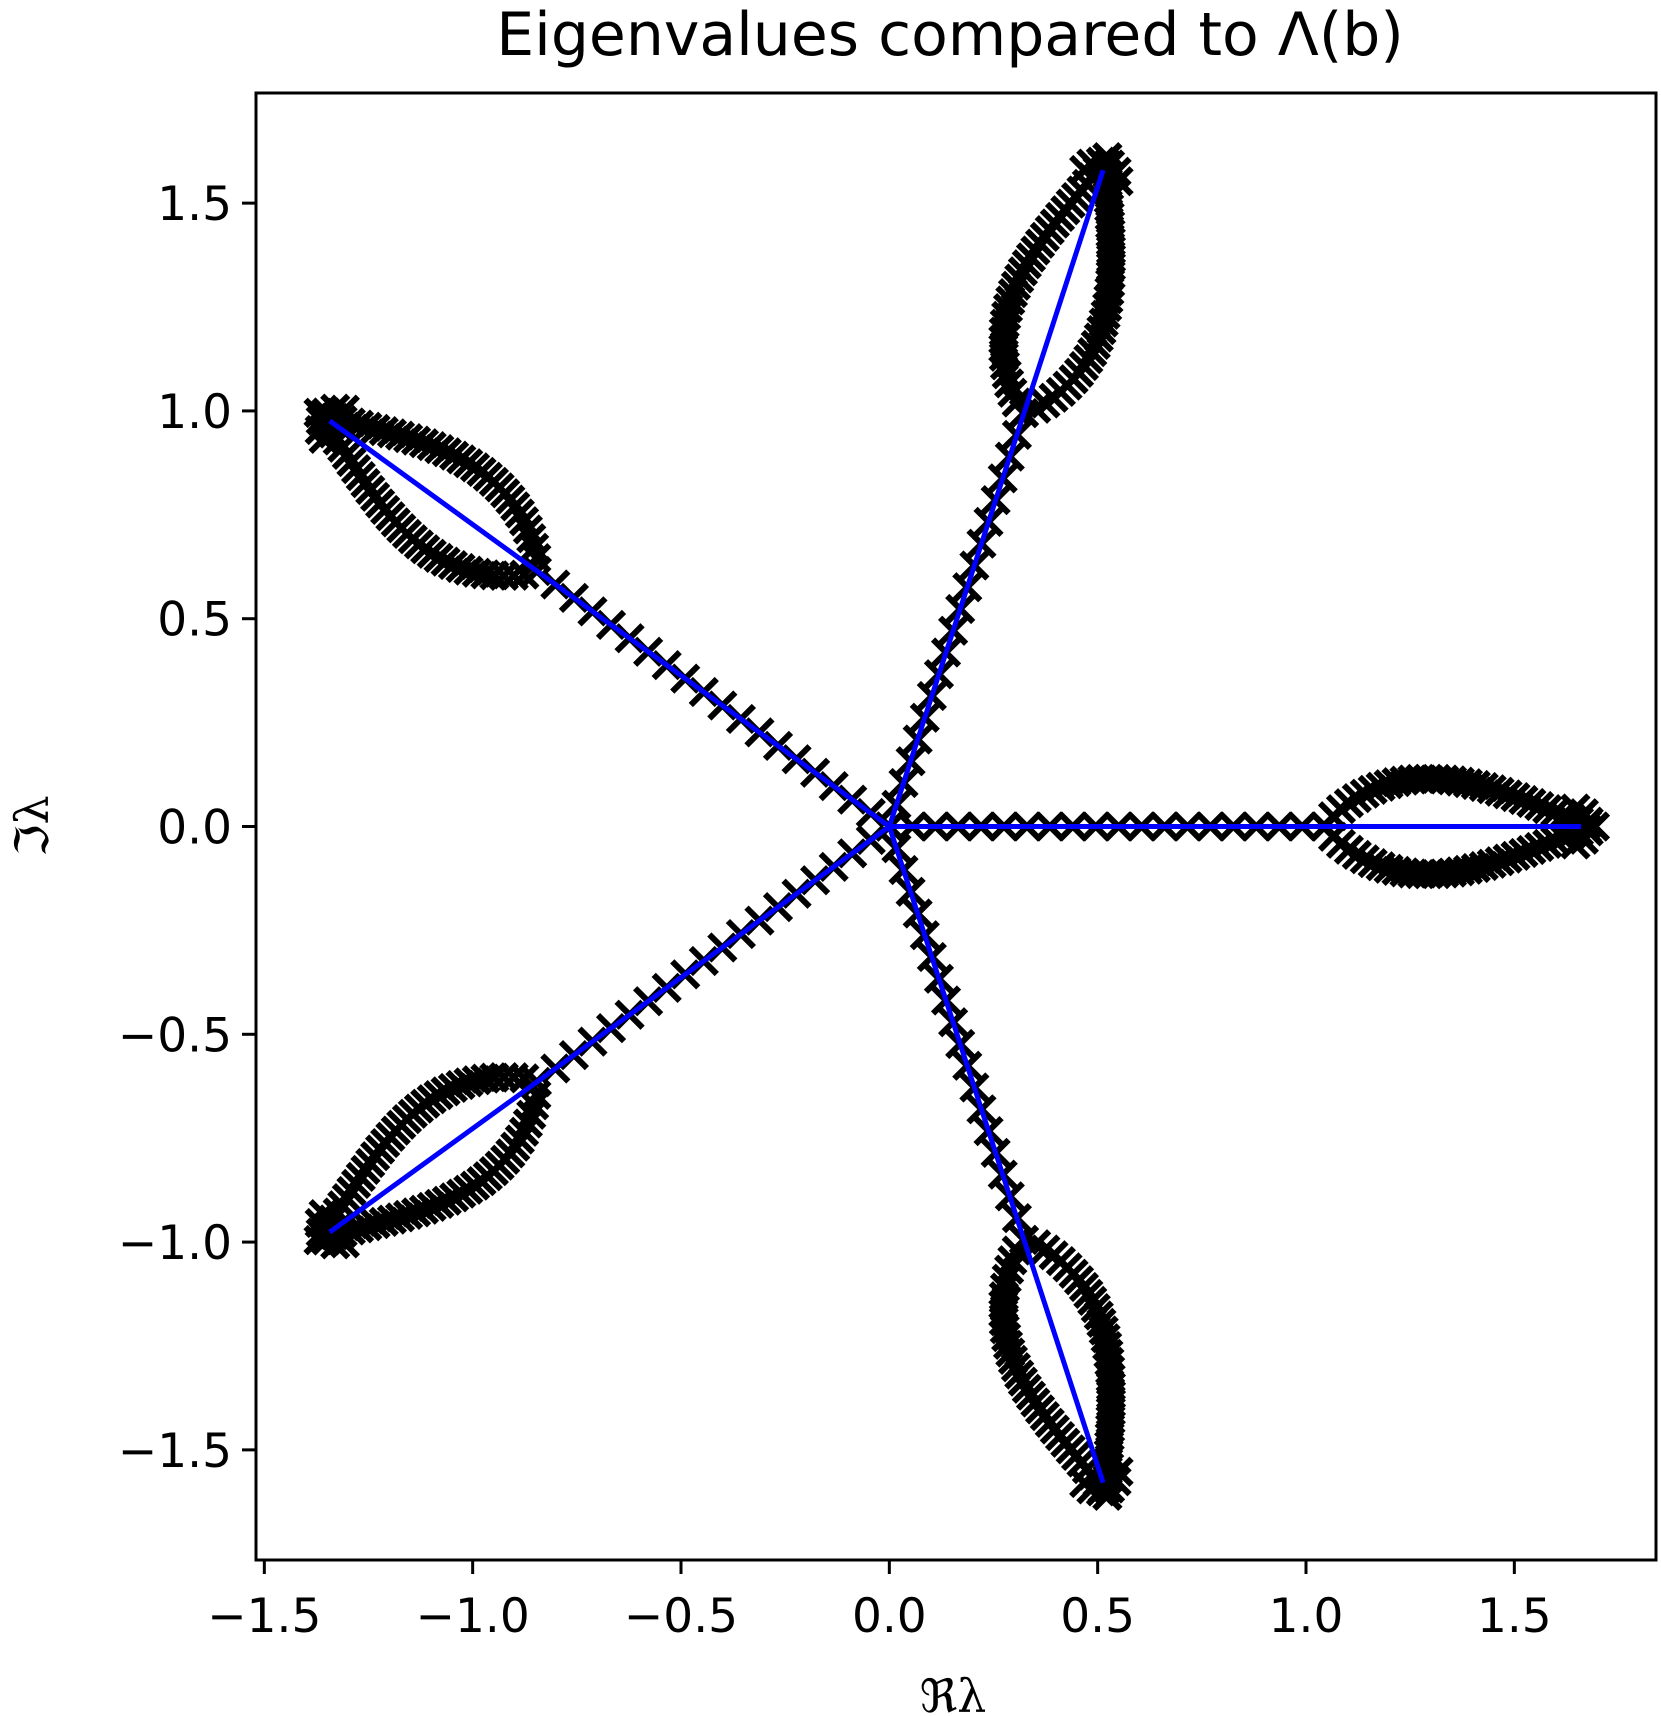 Image resolution: width=1661 pixels, height=1716 pixels. I want to click on x-tick-label: 0.0, so click(889, 1616).